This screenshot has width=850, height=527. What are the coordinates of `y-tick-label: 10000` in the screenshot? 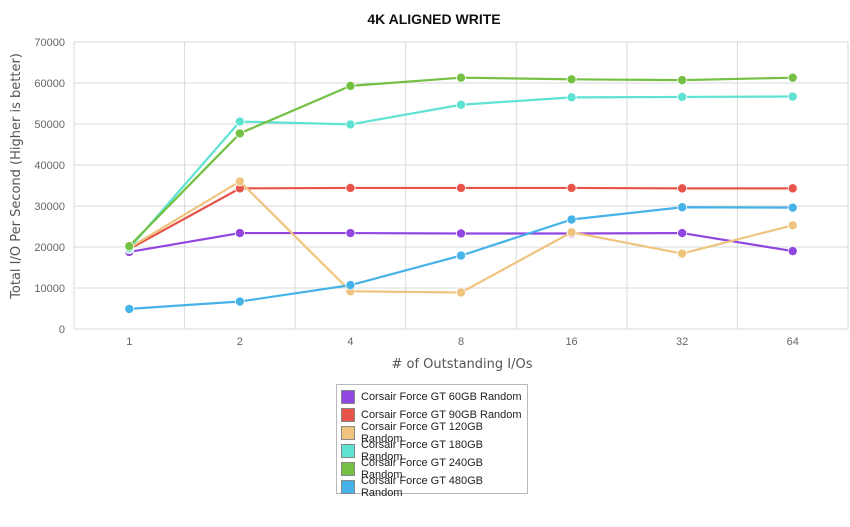 It's located at (49, 289).